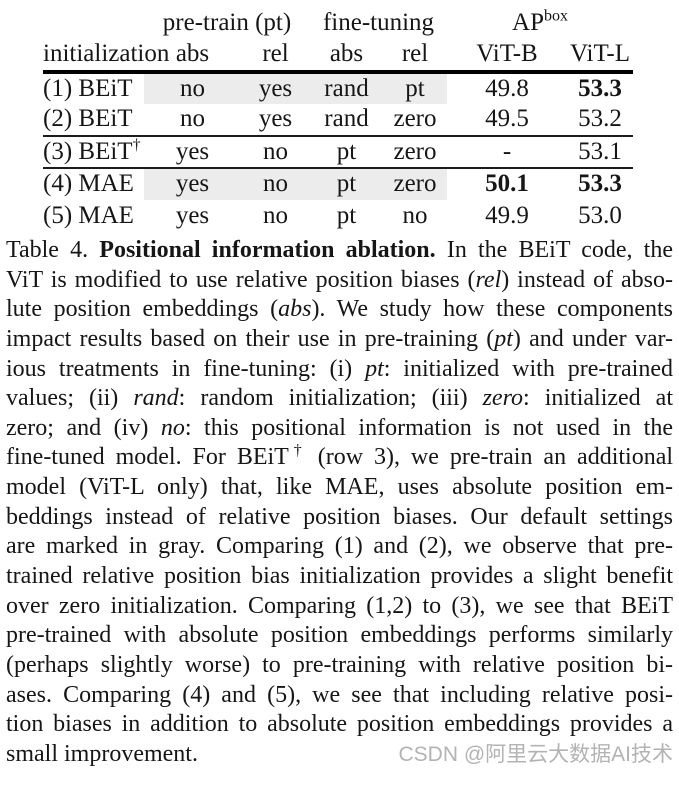  What do you see at coordinates (267, 250) in the screenshot?
I see `caption-title: Positional information ablation.` at bounding box center [267, 250].